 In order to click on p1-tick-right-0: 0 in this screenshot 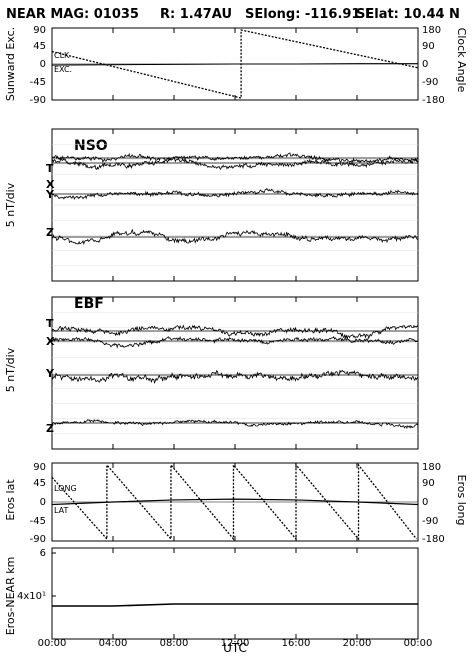, I will do `click(425, 64)`.